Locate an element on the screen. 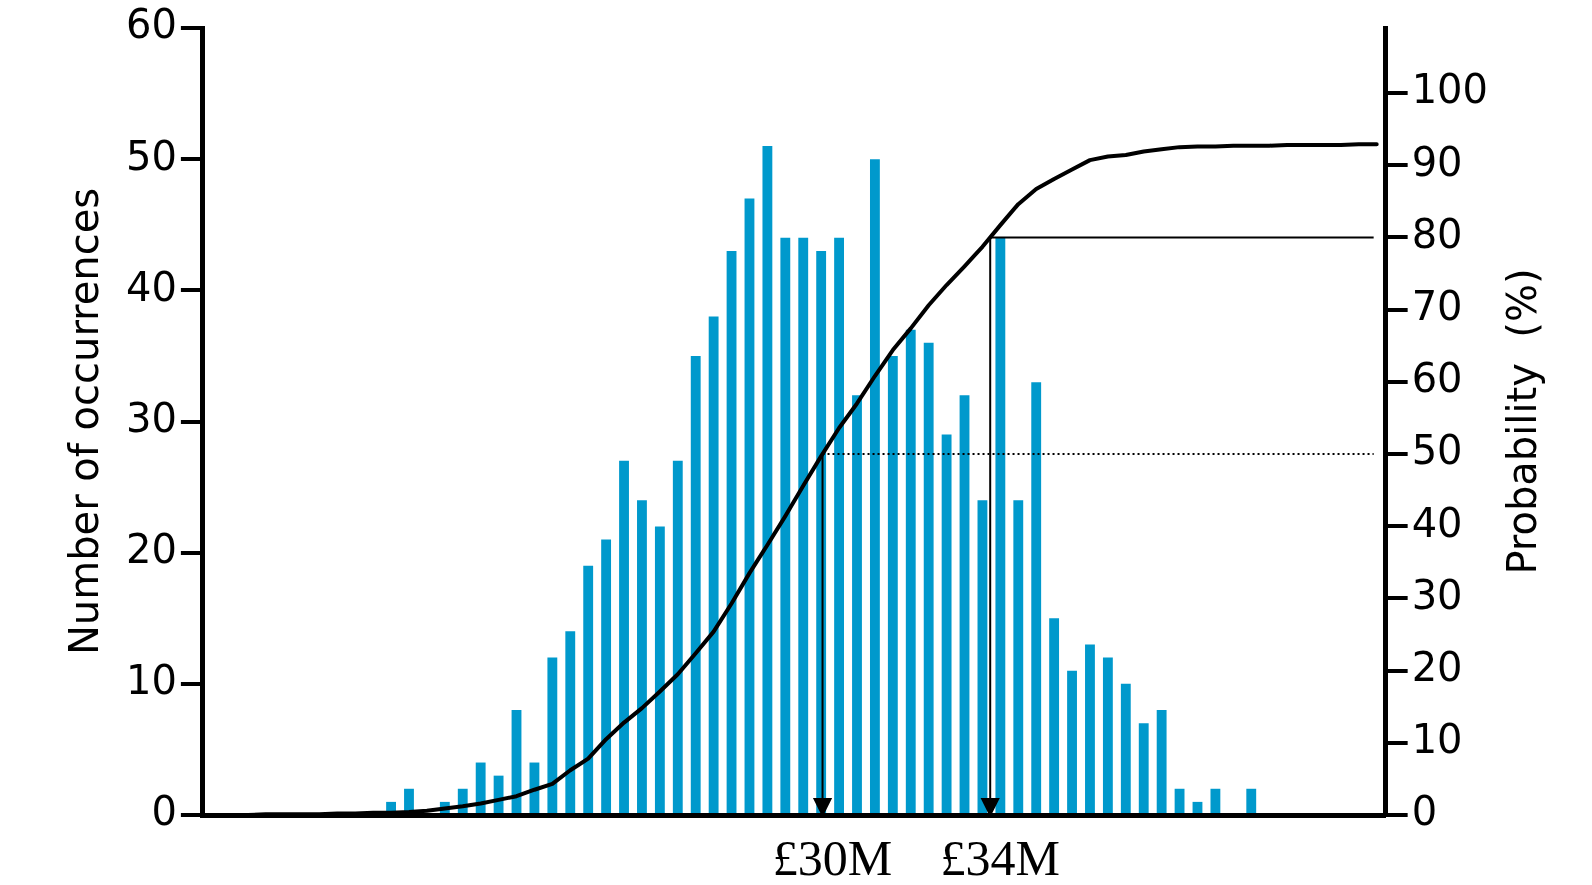 The width and height of the screenshot is (1592, 885). text: £30M is located at coordinates (832, 857).